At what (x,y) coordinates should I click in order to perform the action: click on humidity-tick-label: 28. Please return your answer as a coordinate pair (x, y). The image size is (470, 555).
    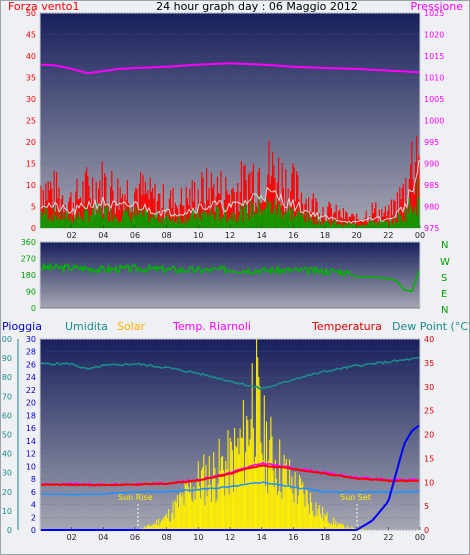
    Looking at the image, I should click on (31, 352).